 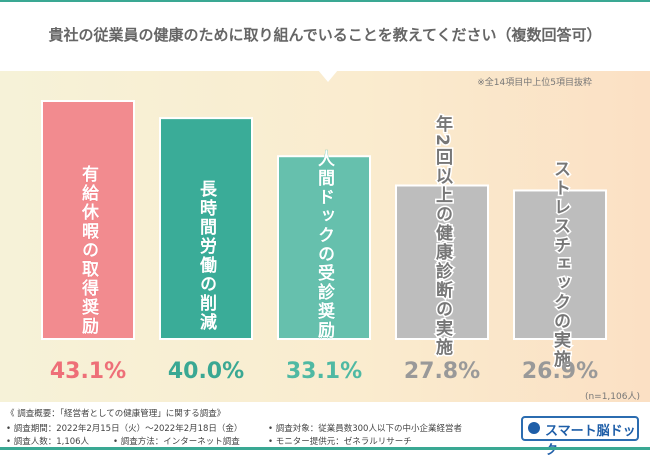 What do you see at coordinates (324, 371) in the screenshot?
I see `value-label: 33.1%` at bounding box center [324, 371].